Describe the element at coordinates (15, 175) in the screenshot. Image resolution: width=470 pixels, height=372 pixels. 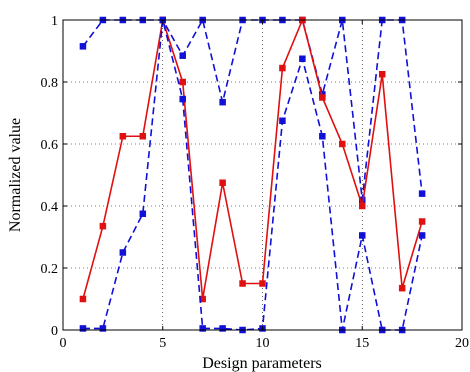
I see `y-axis-label: Normalized value` at that location.